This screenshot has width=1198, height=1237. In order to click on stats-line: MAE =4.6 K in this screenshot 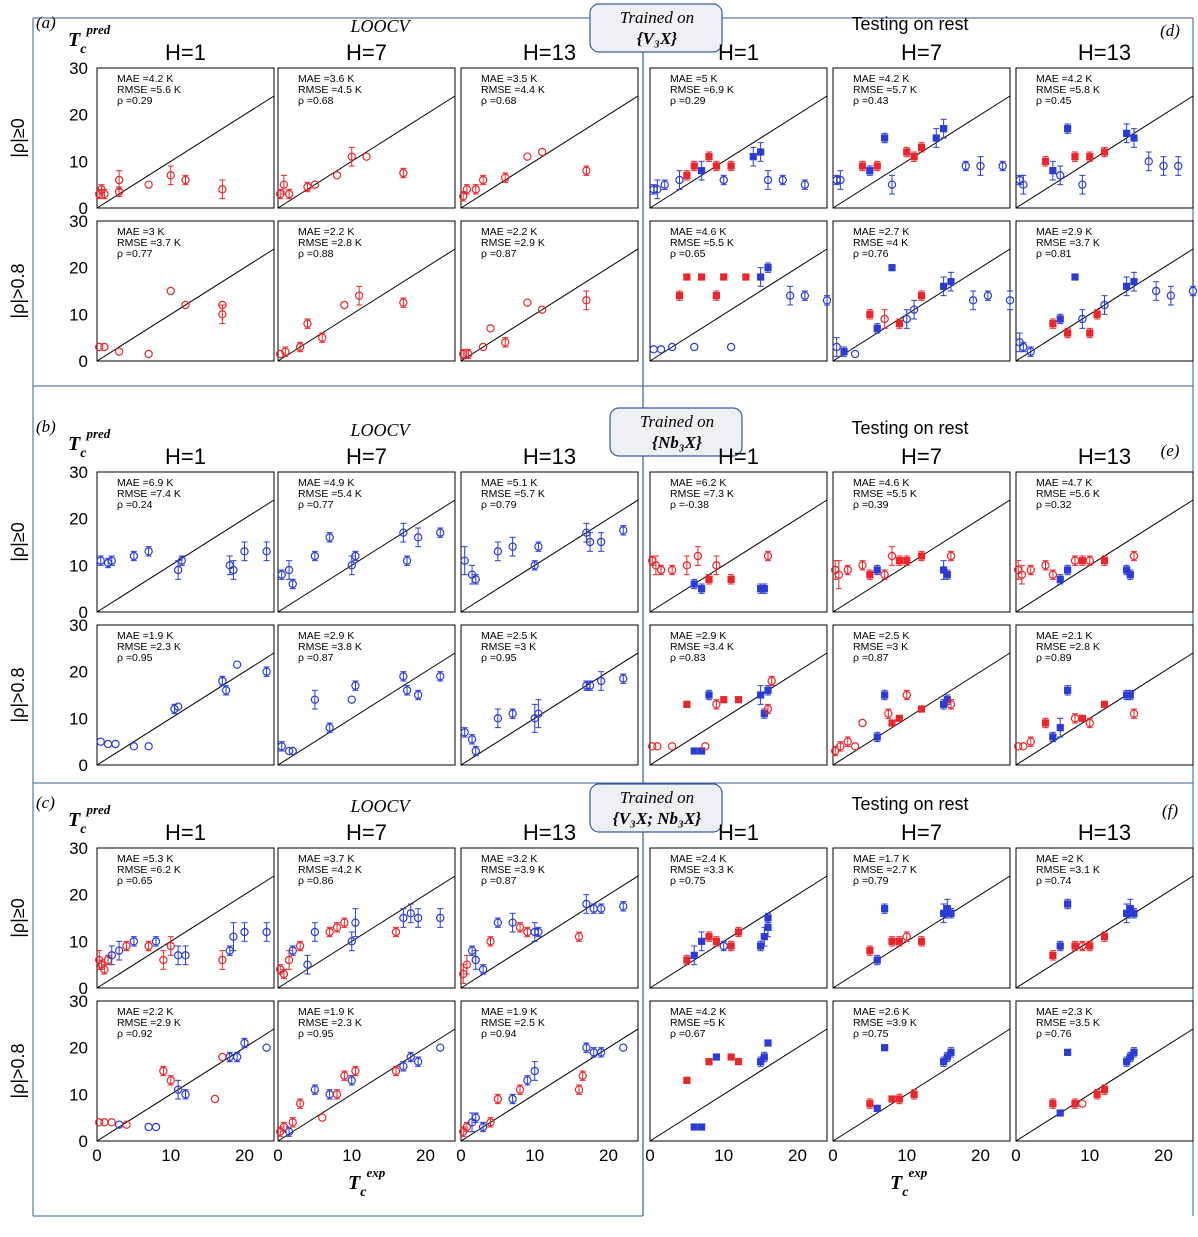, I will do `click(881, 483)`.